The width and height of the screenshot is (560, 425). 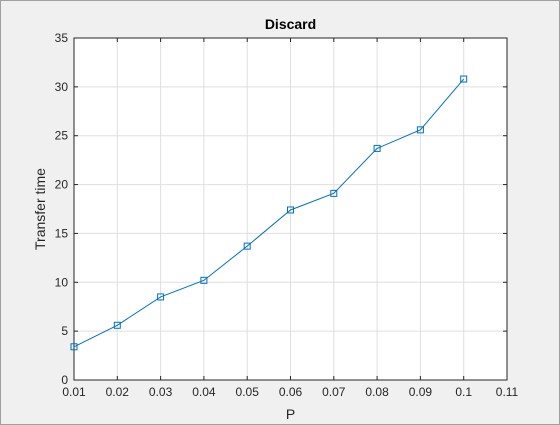 What do you see at coordinates (62, 209) in the screenshot?
I see `y-tick-labels: 0 5 10 15 20 25 30 35` at bounding box center [62, 209].